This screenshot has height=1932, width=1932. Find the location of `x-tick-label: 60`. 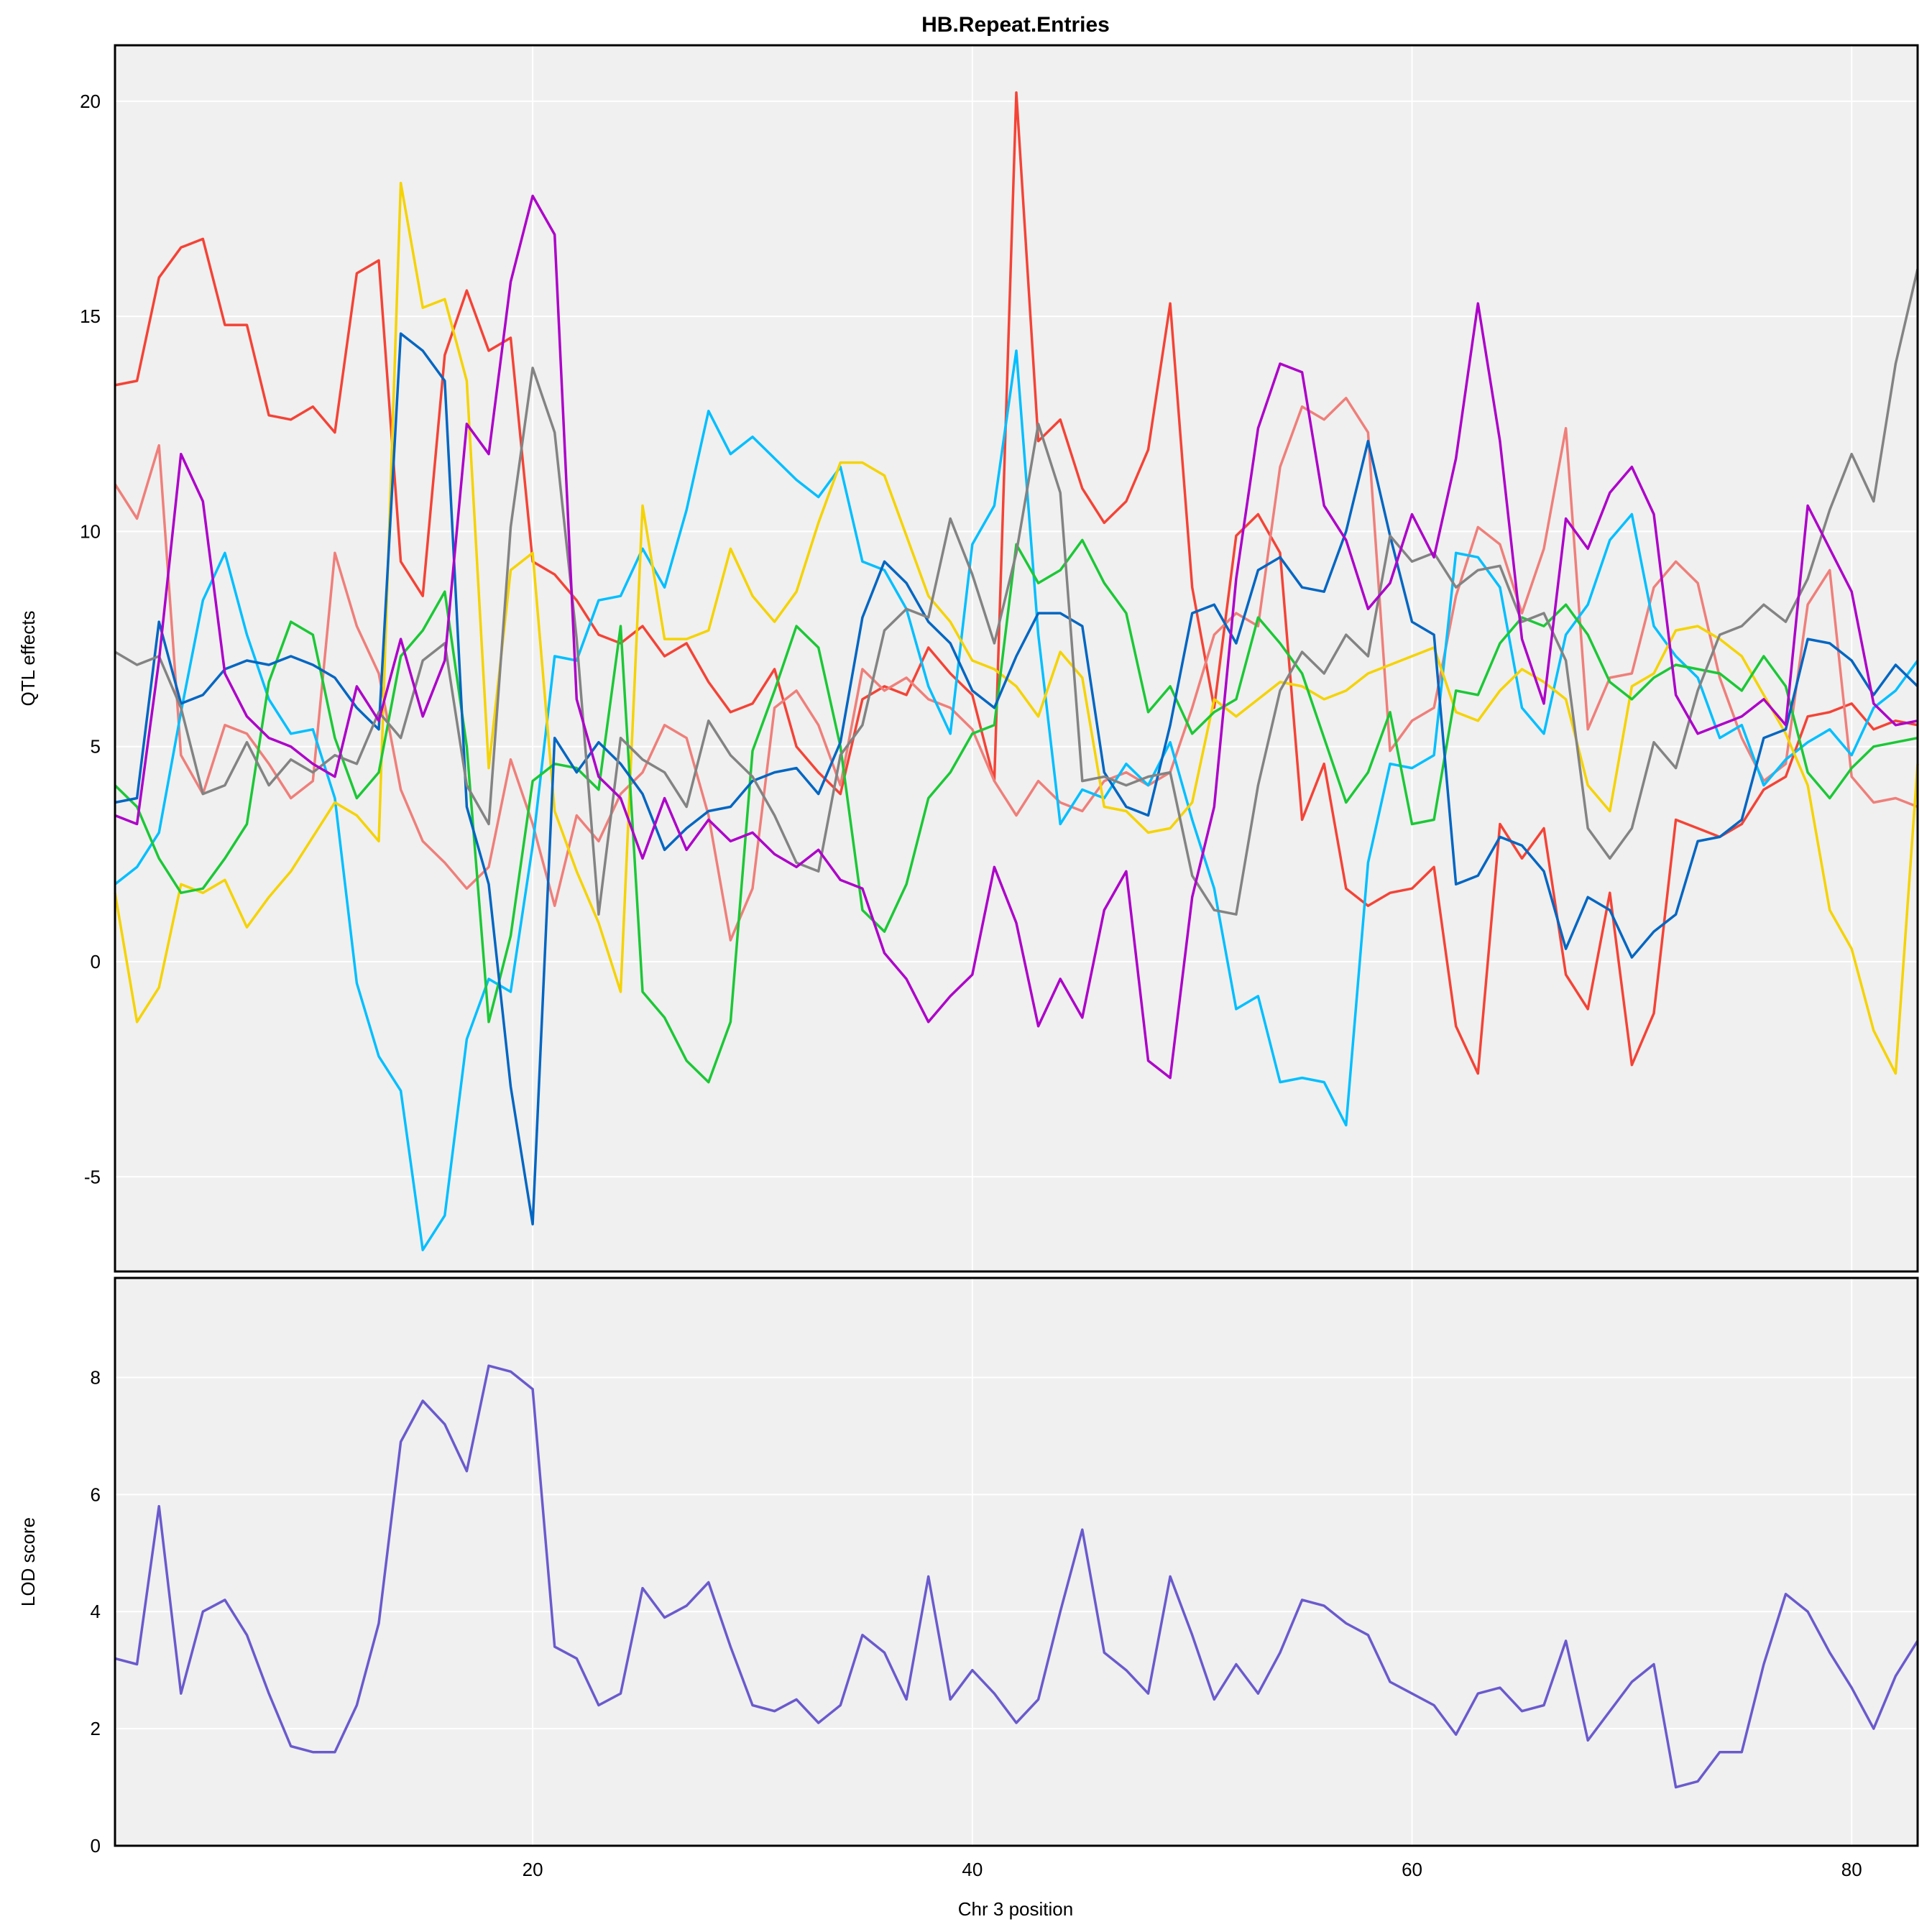

x-tick-label: 60 is located at coordinates (1412, 1869).